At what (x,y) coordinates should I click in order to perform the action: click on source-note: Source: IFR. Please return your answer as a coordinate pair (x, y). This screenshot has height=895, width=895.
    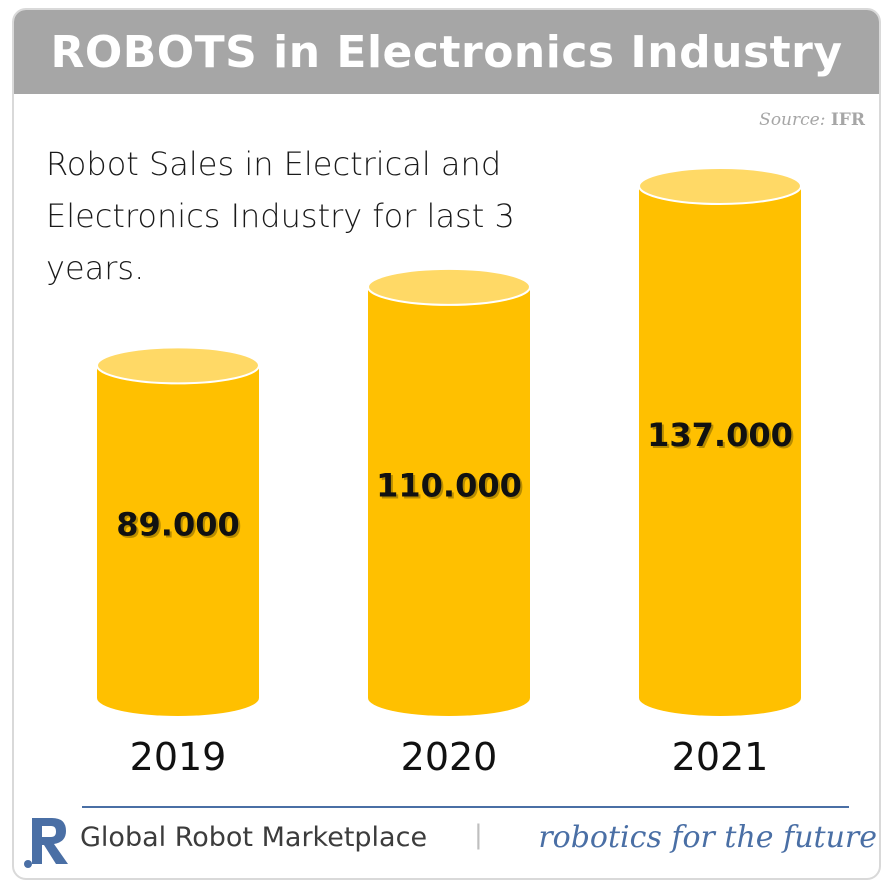
    Looking at the image, I should click on (812, 120).